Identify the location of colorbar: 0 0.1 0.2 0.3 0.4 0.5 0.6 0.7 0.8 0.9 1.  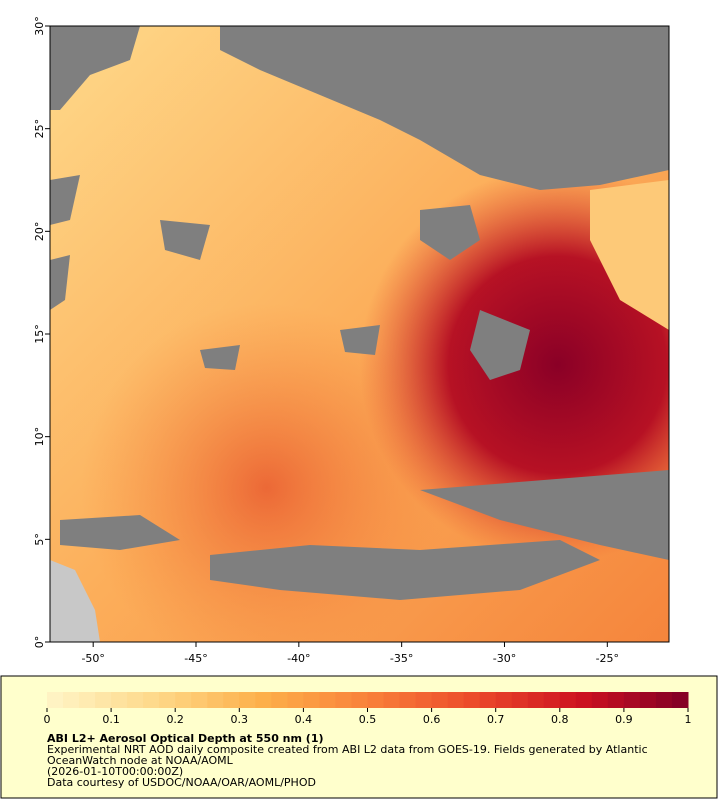
(368, 709).